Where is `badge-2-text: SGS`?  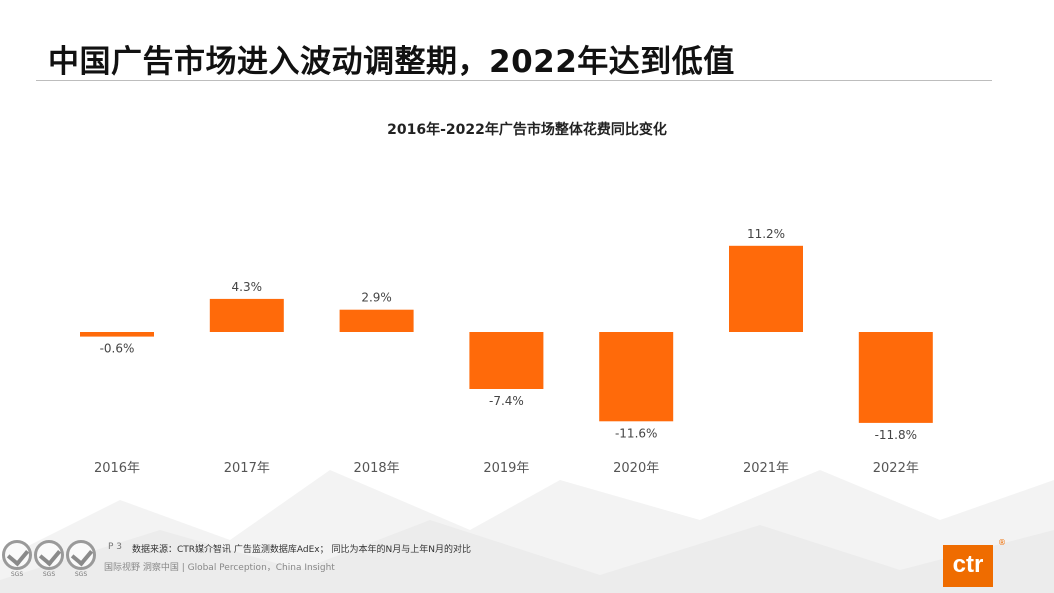 badge-2-text: SGS is located at coordinates (49, 574).